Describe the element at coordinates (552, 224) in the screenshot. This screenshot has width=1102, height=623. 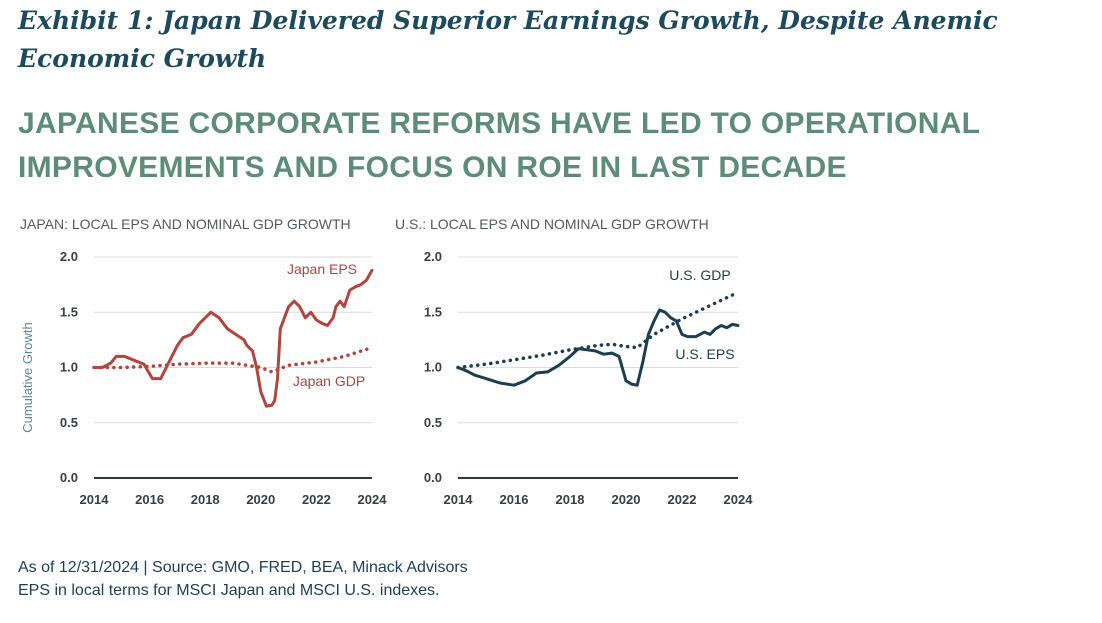
I see `us-chart-title: U.S.: LOCAL EPS AND NOMINAL GDP GROWTH` at that location.